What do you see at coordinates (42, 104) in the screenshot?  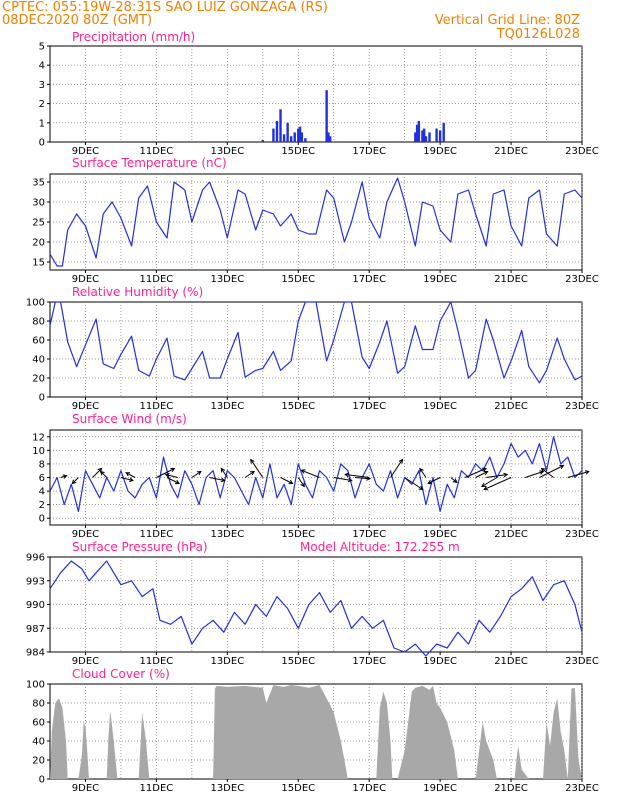 I see `precipitation-ytick-label: 2` at bounding box center [42, 104].